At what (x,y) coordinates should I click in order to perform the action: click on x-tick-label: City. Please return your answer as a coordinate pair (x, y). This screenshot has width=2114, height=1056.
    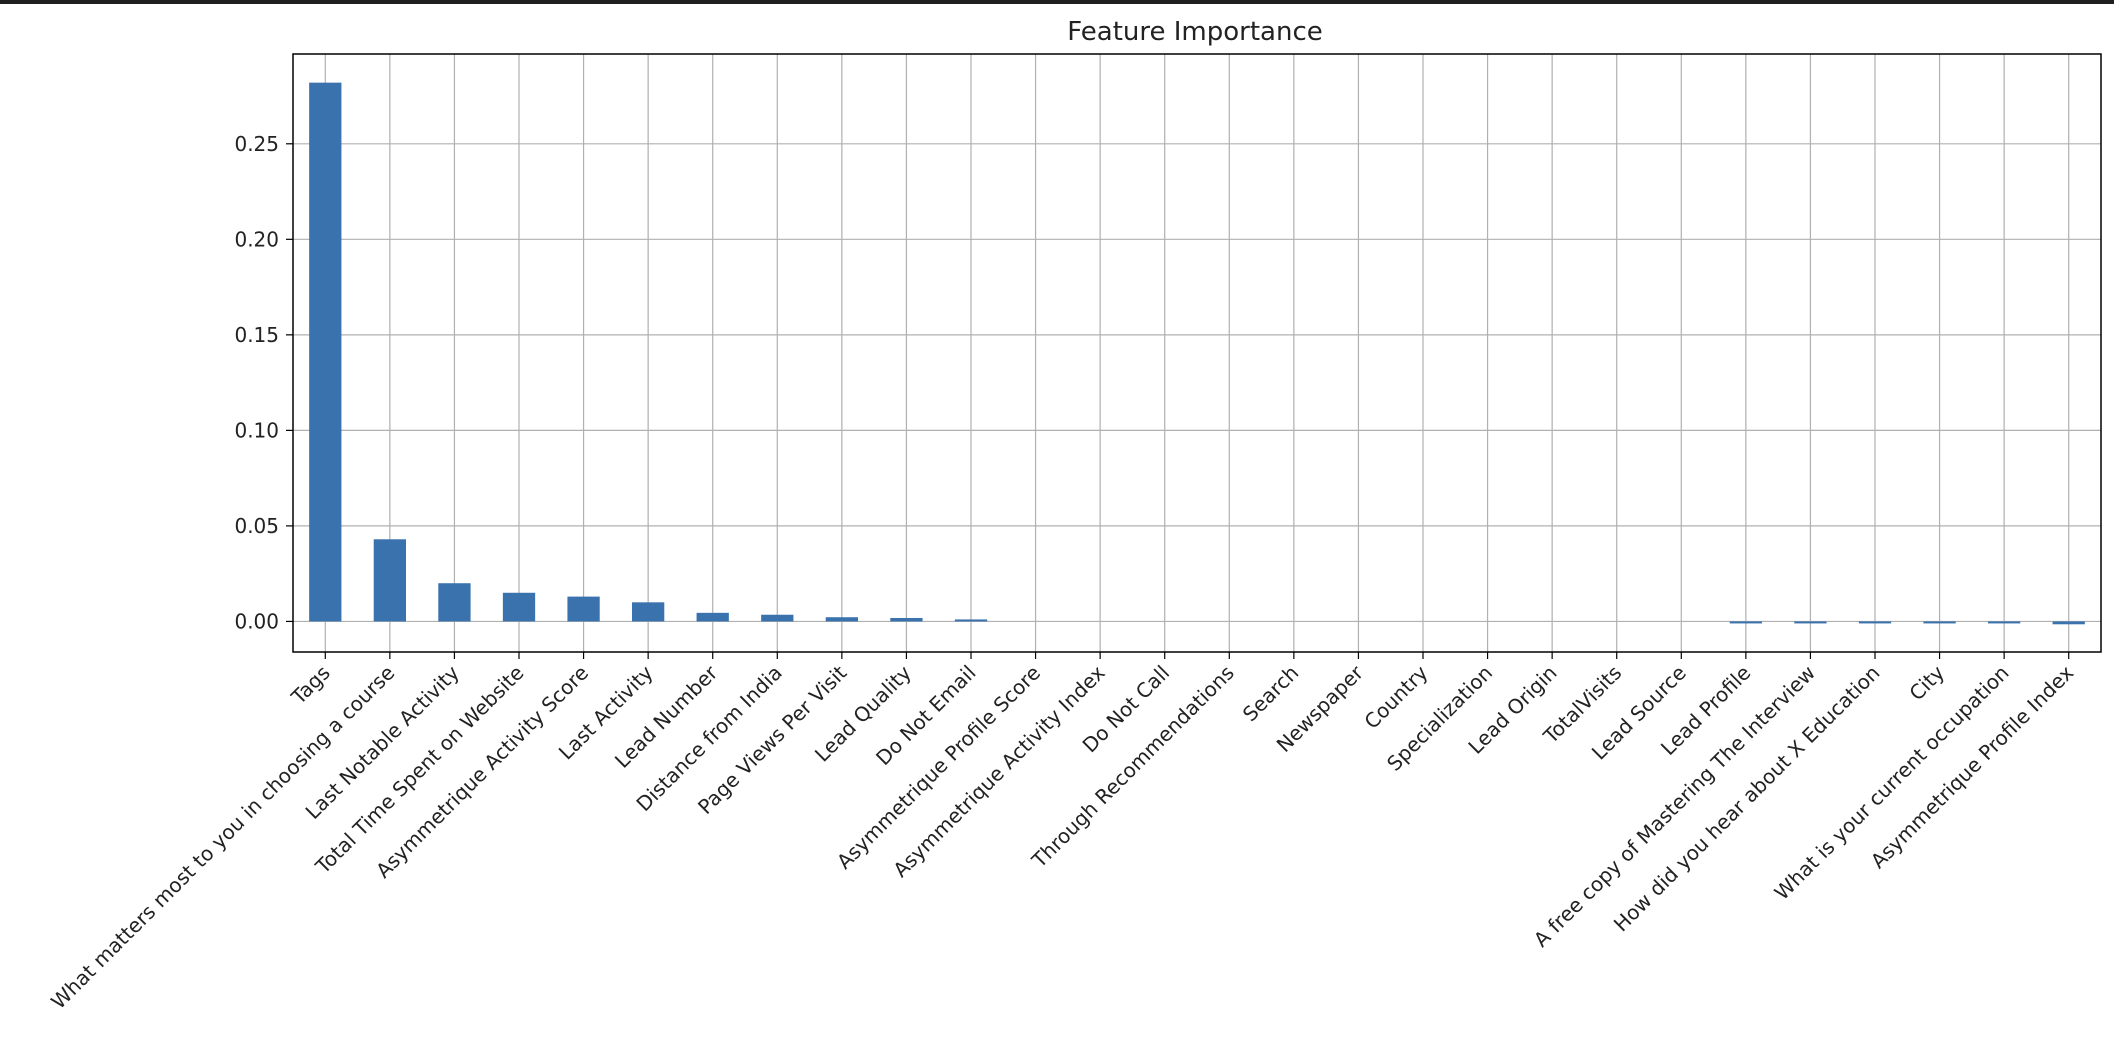
    Looking at the image, I should click on (1926, 682).